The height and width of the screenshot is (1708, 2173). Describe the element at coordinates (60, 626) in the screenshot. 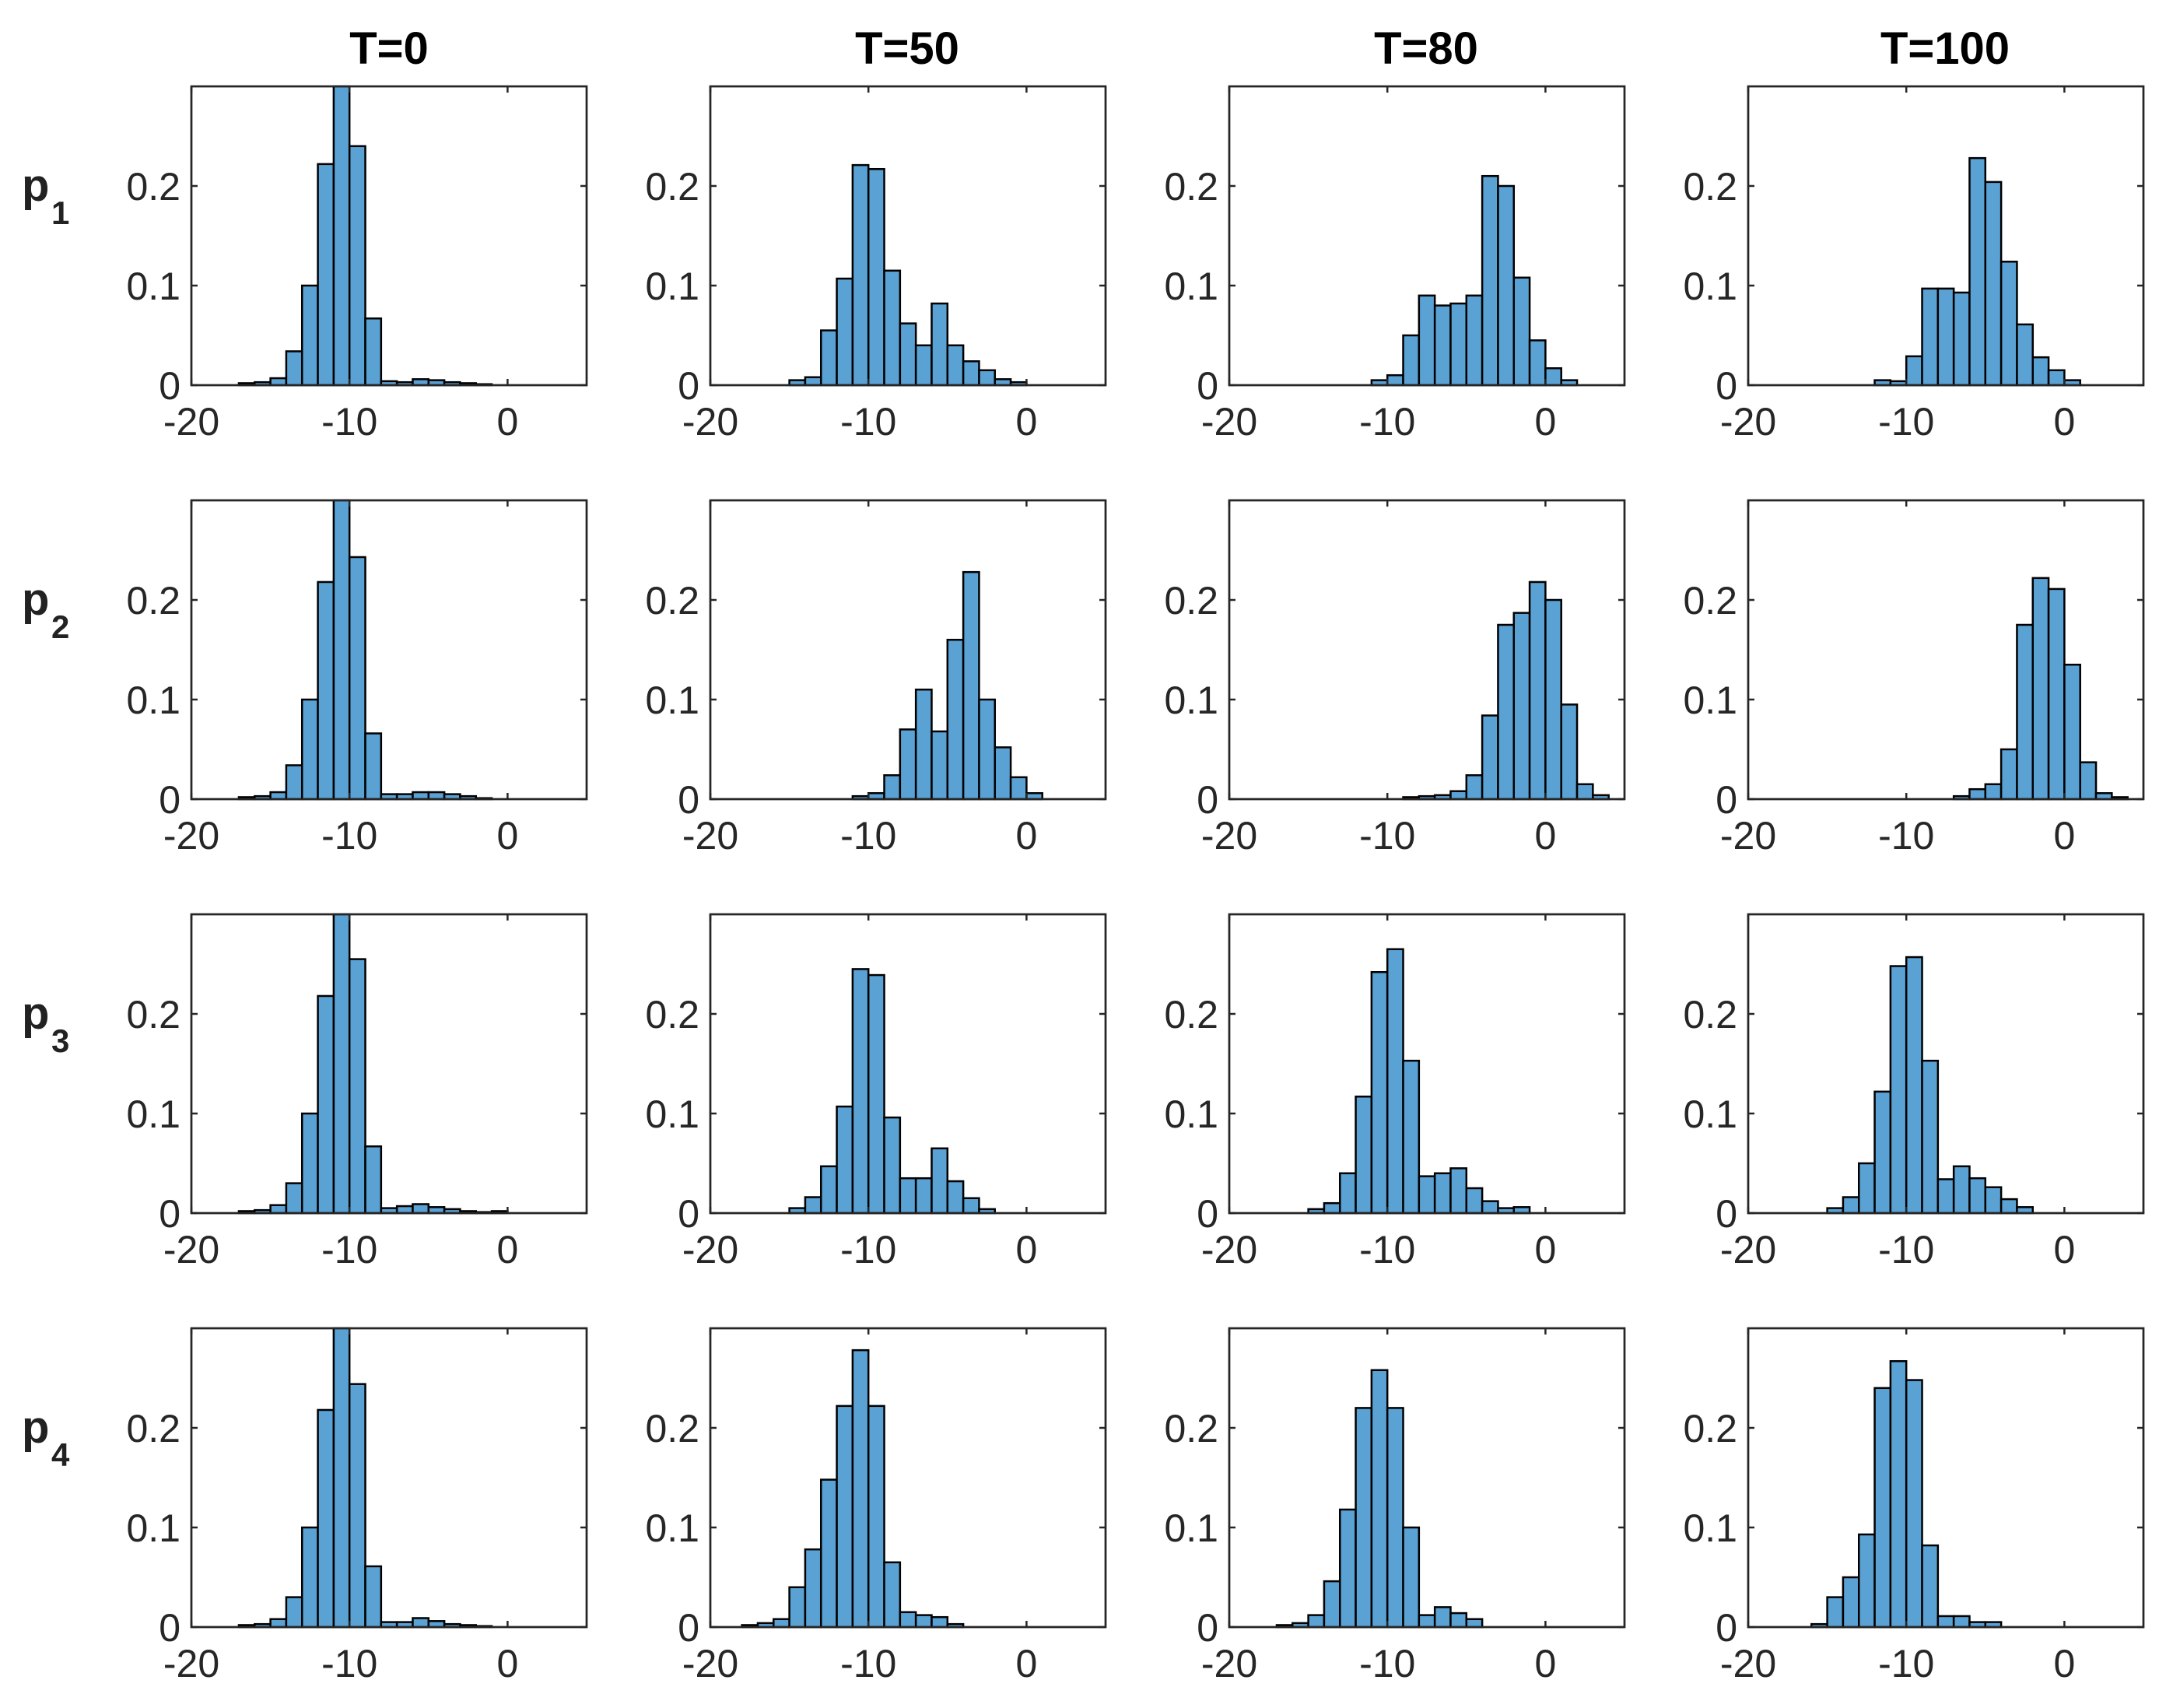

I see `row-label-p2-subscript: 2` at that location.